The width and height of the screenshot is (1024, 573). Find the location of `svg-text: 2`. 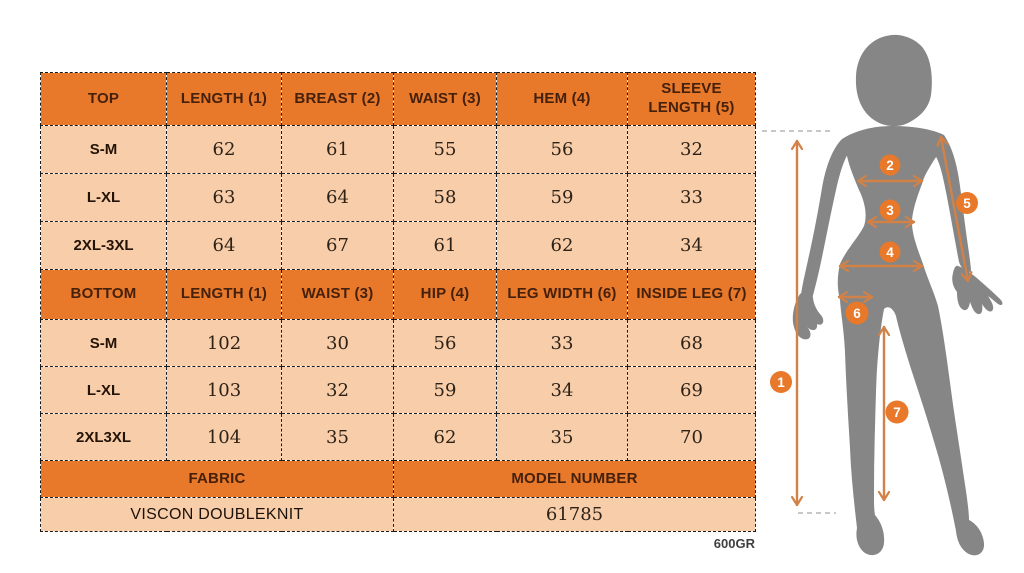

svg-text: 2 is located at coordinates (890, 165).